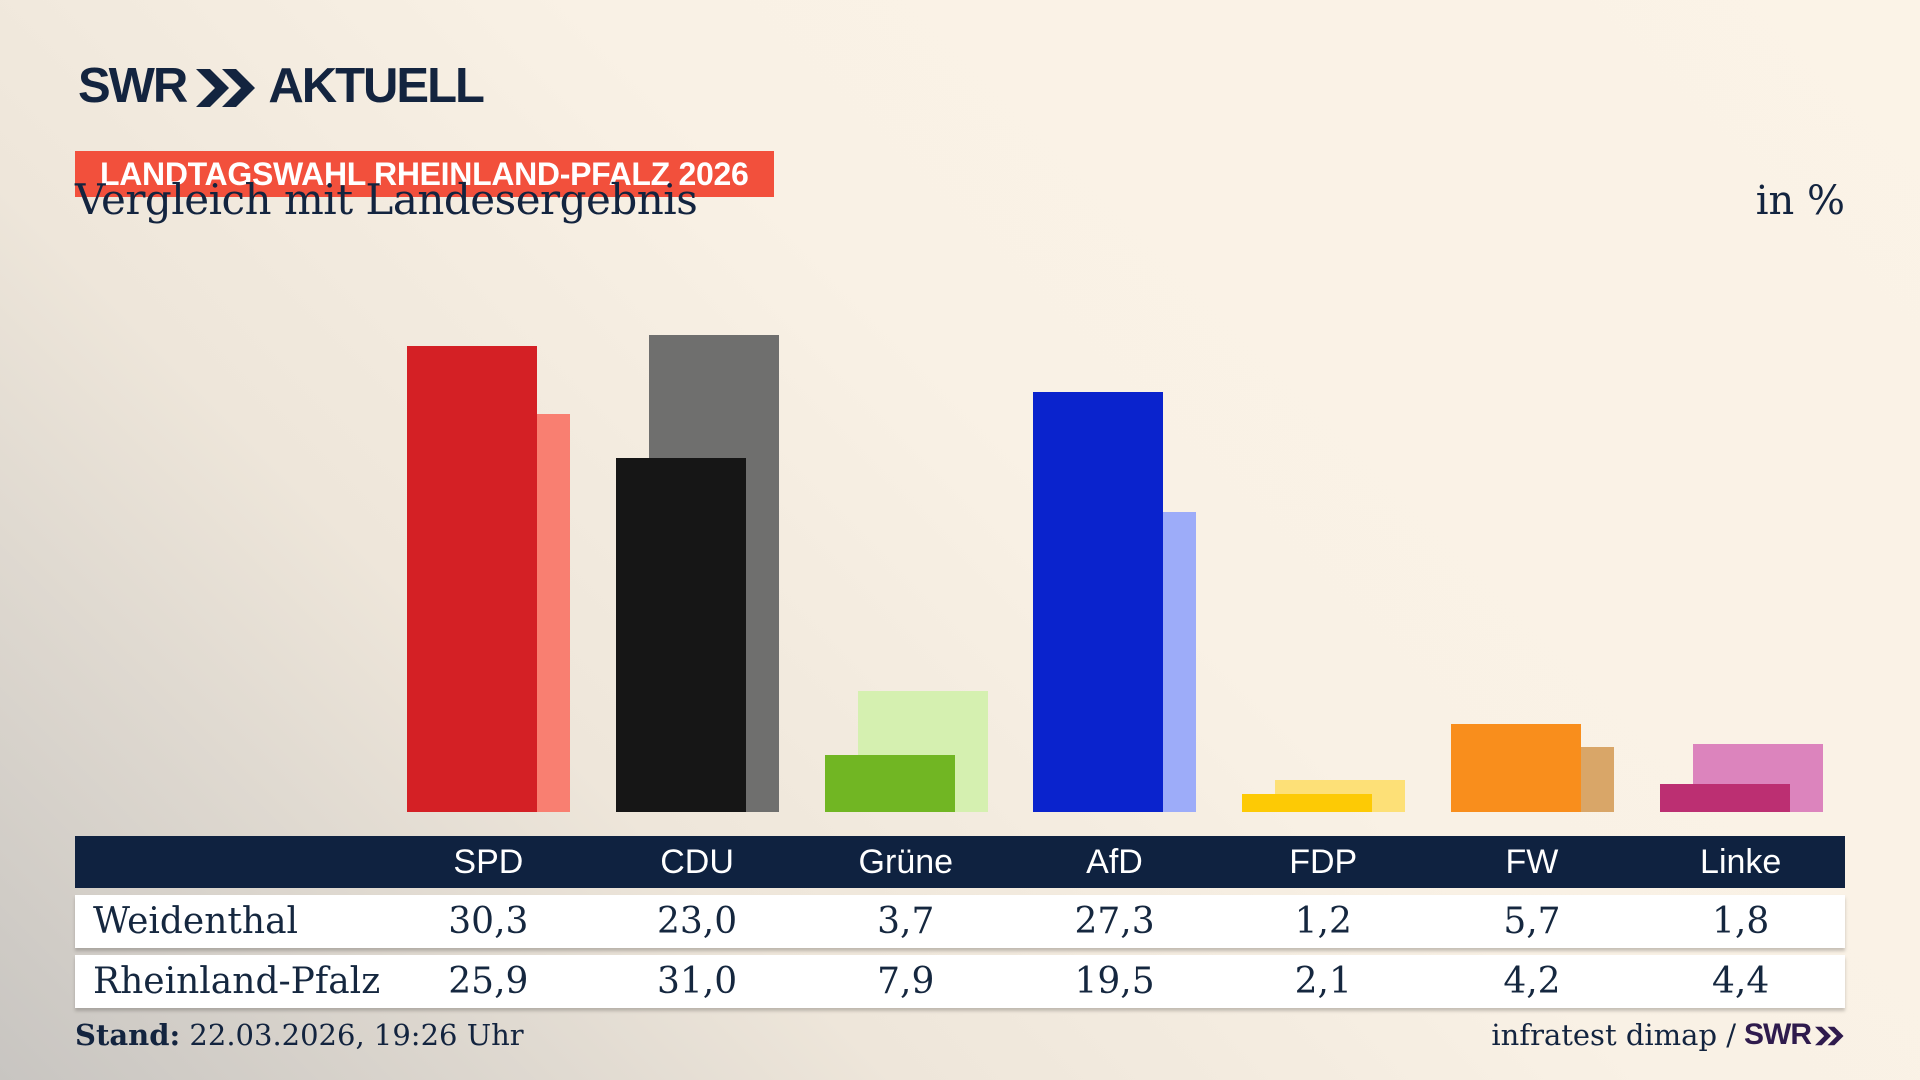 The width and height of the screenshot is (1920, 1080). I want to click on bar-grüne-weidenthal, so click(889, 783).